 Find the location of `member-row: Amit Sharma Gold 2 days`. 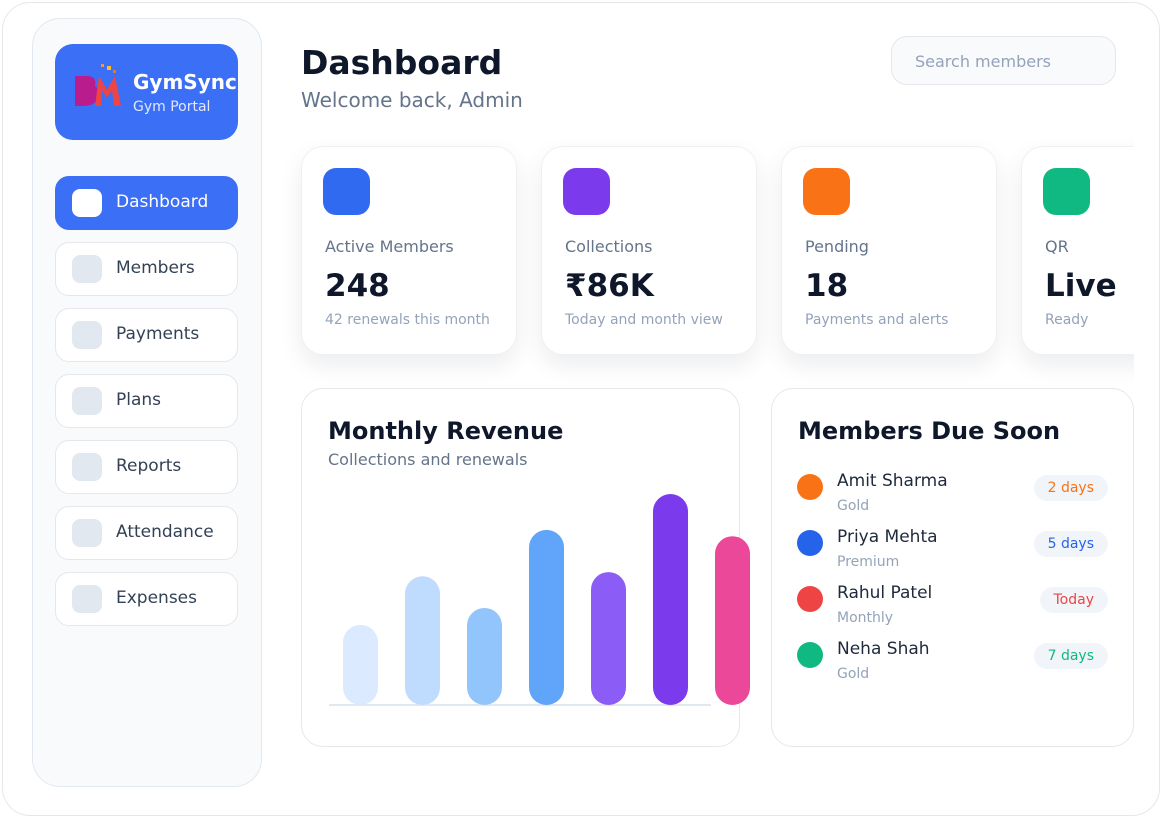

member-row: Amit Sharma Gold 2 days is located at coordinates (952, 497).